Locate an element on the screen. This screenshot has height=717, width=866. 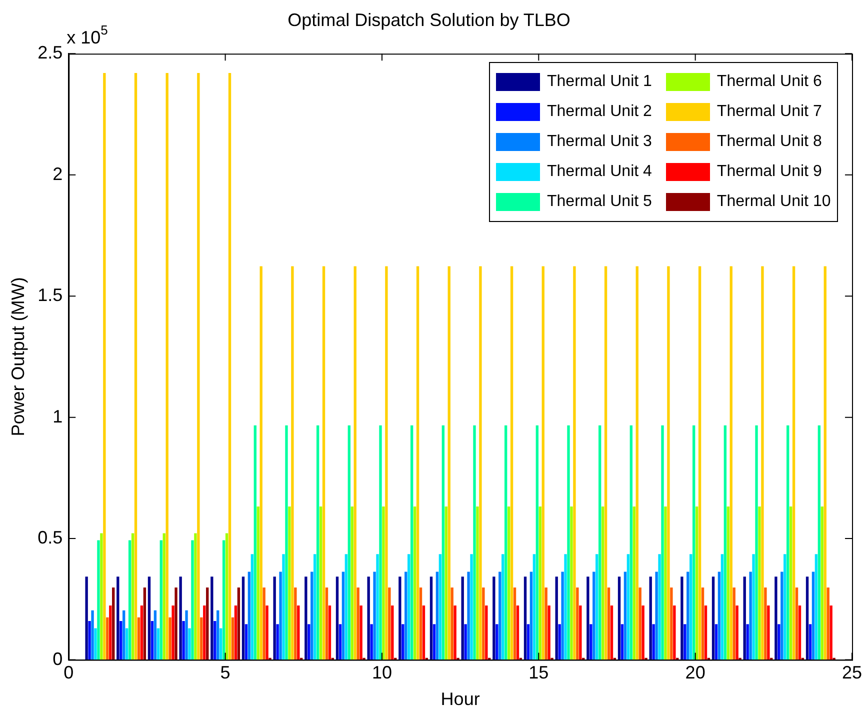
legend-label: Thermal Unit 5 is located at coordinates (599, 201).